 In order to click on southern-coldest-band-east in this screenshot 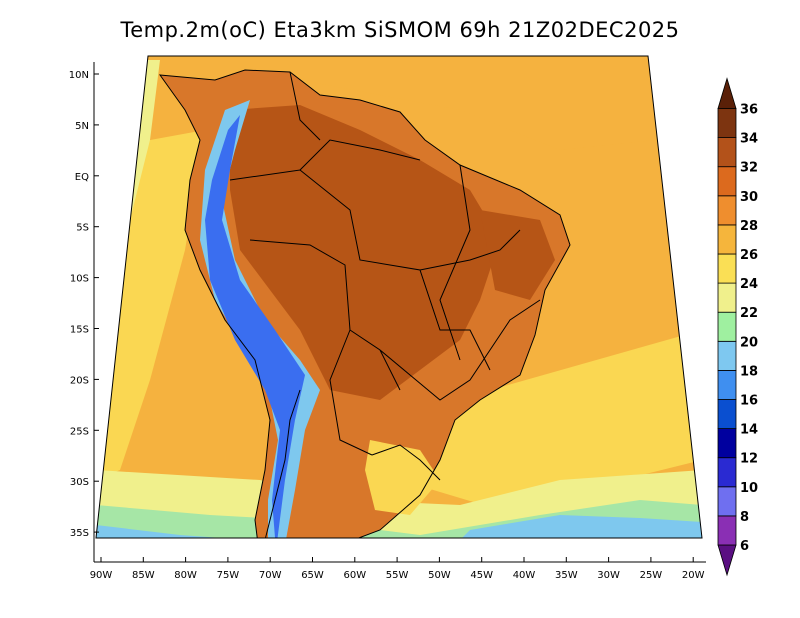, I will do `click(581, 526)`.